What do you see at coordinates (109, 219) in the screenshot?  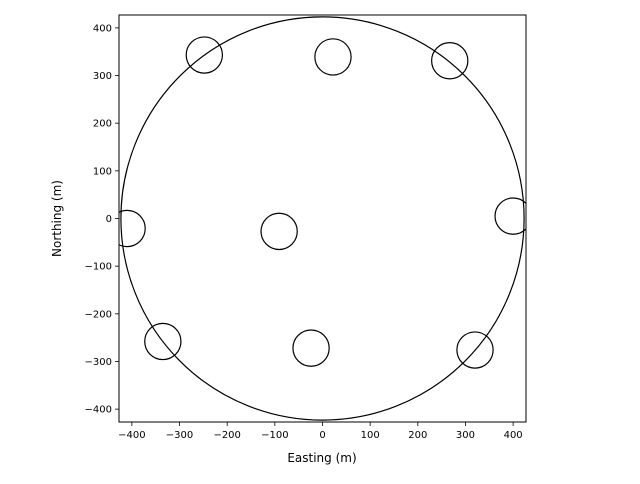 I see `y-tick-label: 0` at bounding box center [109, 219].